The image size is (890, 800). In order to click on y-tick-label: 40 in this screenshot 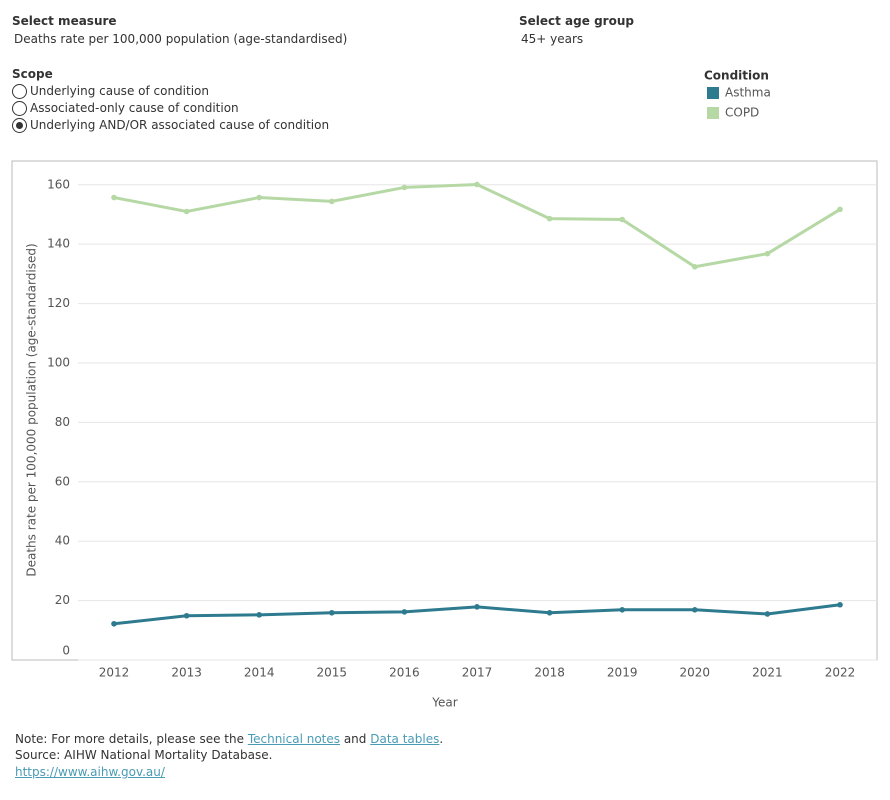, I will do `click(62, 541)`.